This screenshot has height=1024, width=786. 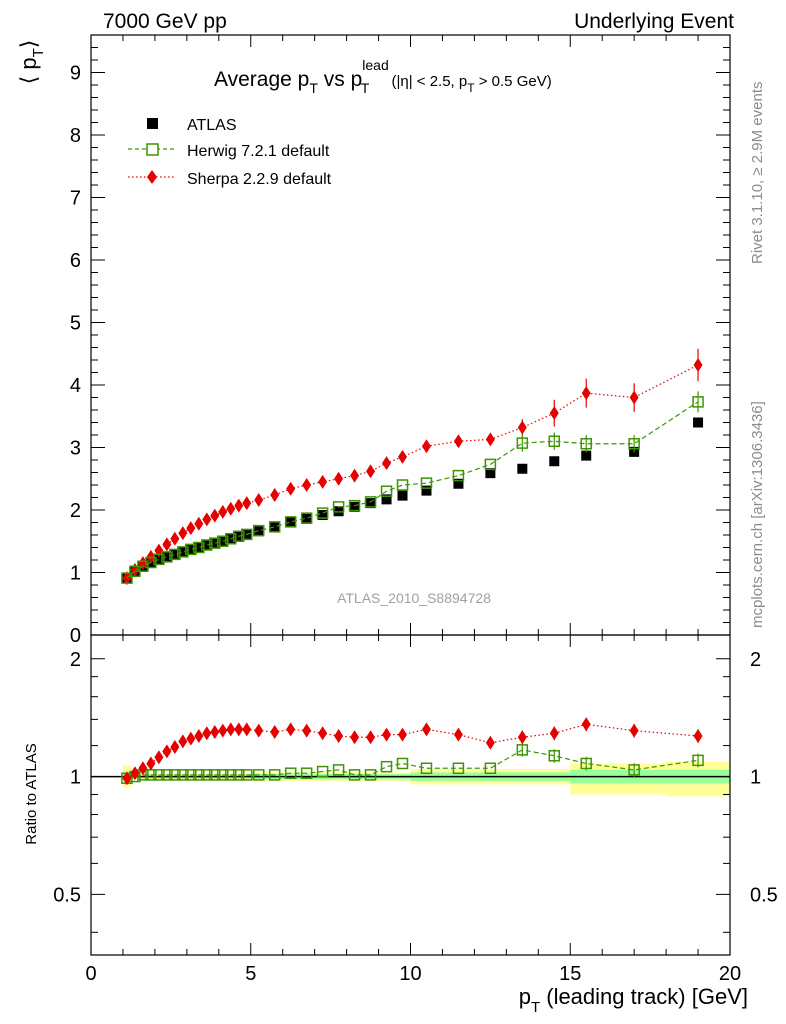 I want to click on ratio-y-tick-label: 2, so click(x=75, y=660).